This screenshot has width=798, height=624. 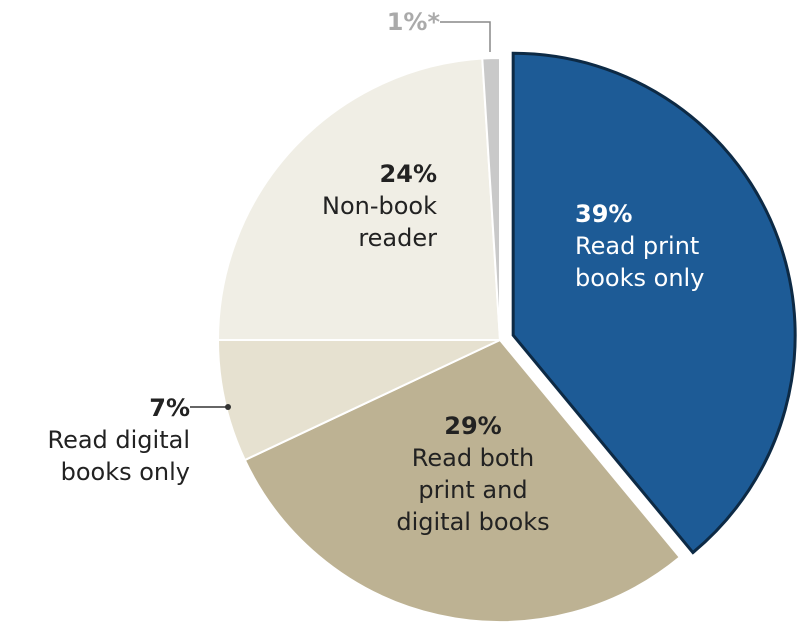 I want to click on slice-label: 24% Non-book reader, so click(x=362, y=206).